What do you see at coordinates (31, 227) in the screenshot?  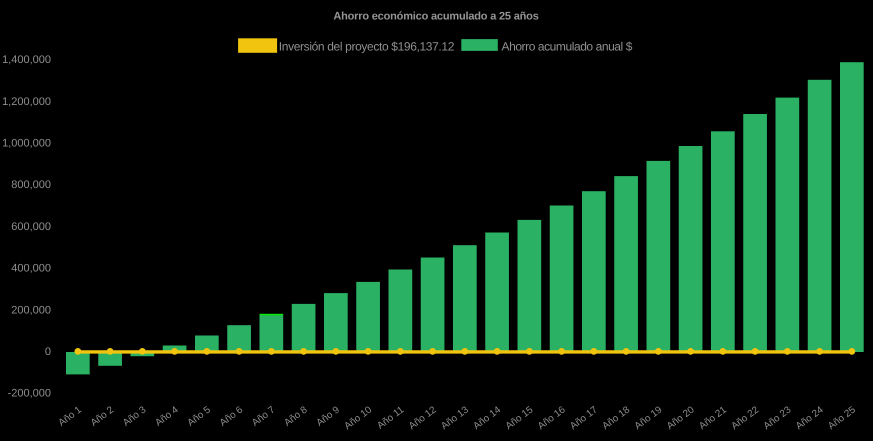 I see `svg-text: 600,000` at bounding box center [31, 227].